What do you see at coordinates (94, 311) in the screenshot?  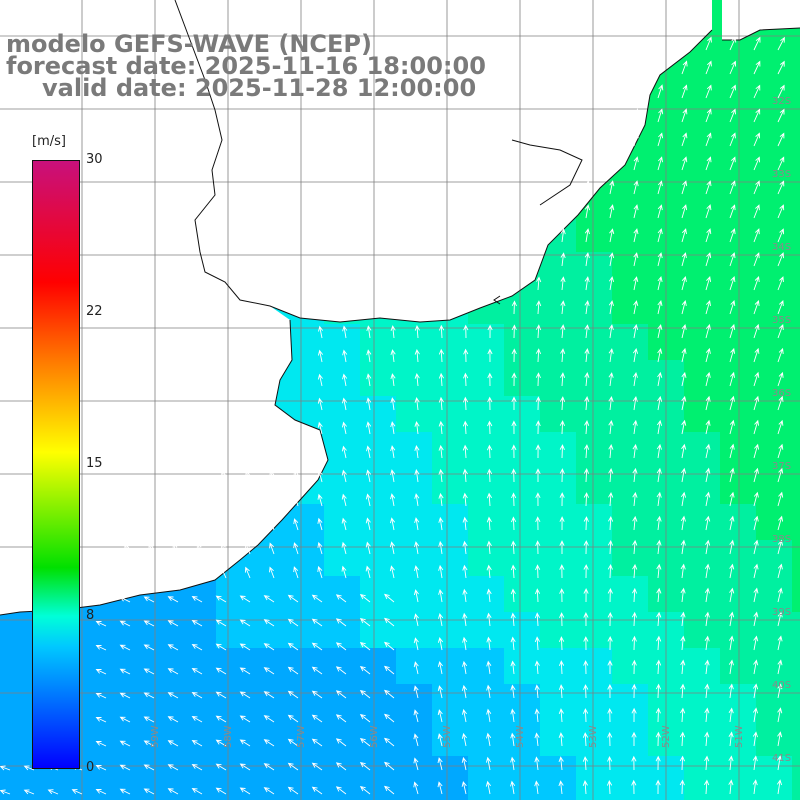 I see `legend-tick-22: 22` at bounding box center [94, 311].